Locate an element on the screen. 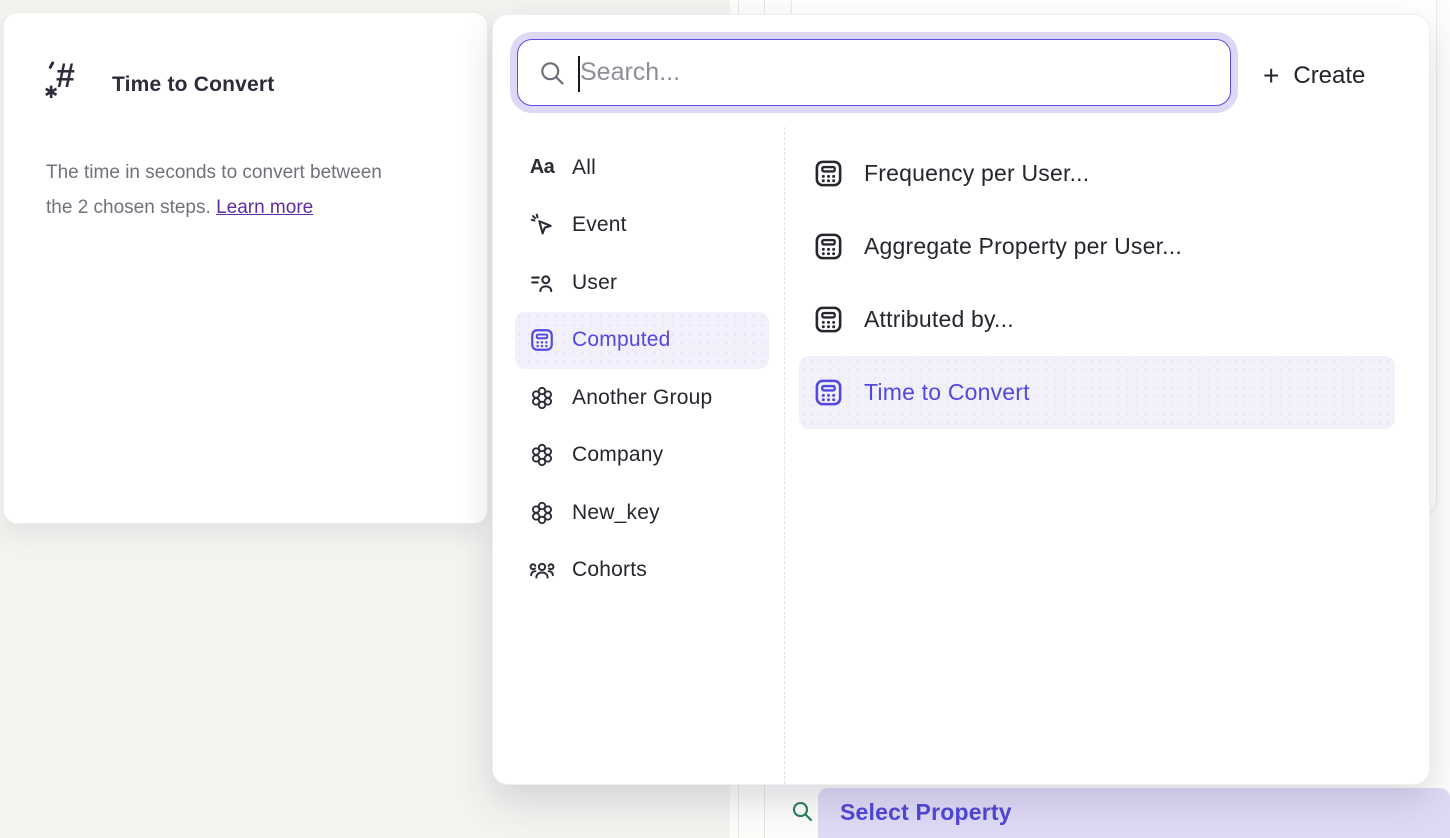 The image size is (1450, 838). category-list: Aa All Event is located at coordinates (642, 369).